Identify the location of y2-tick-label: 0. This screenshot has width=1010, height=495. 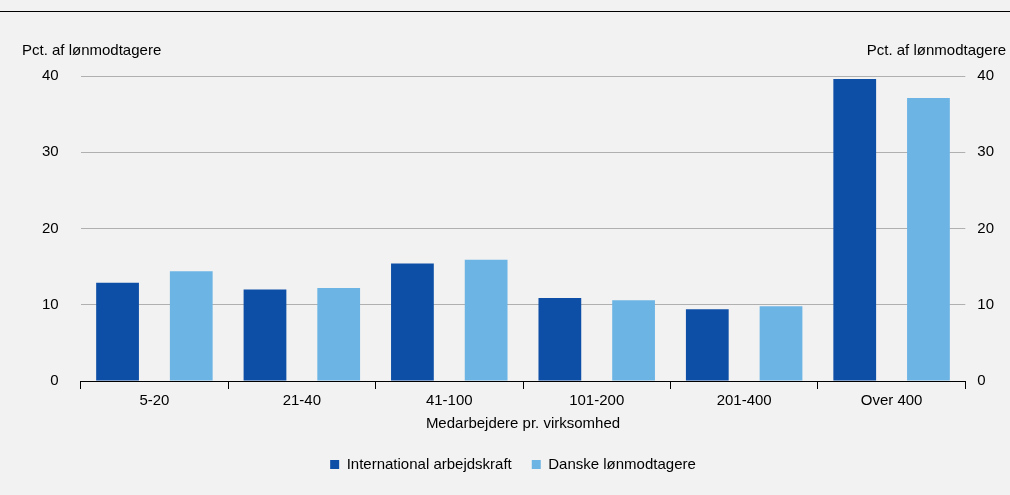
(981, 380).